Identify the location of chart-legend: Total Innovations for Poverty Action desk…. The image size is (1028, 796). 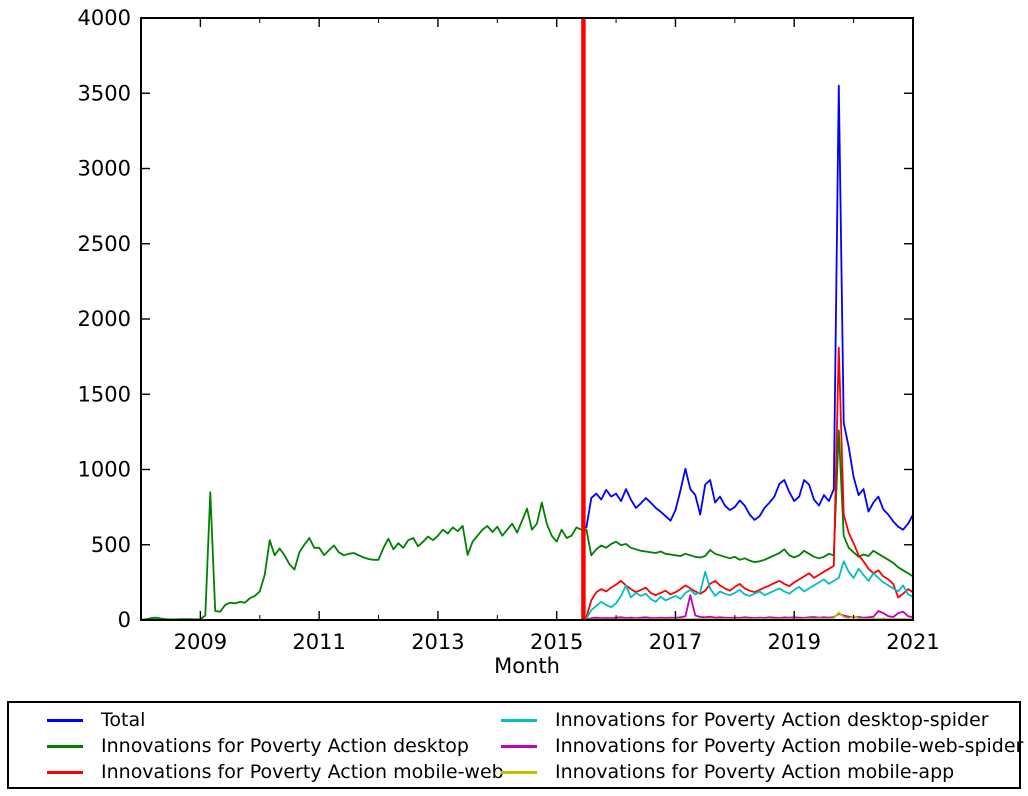
(515, 745).